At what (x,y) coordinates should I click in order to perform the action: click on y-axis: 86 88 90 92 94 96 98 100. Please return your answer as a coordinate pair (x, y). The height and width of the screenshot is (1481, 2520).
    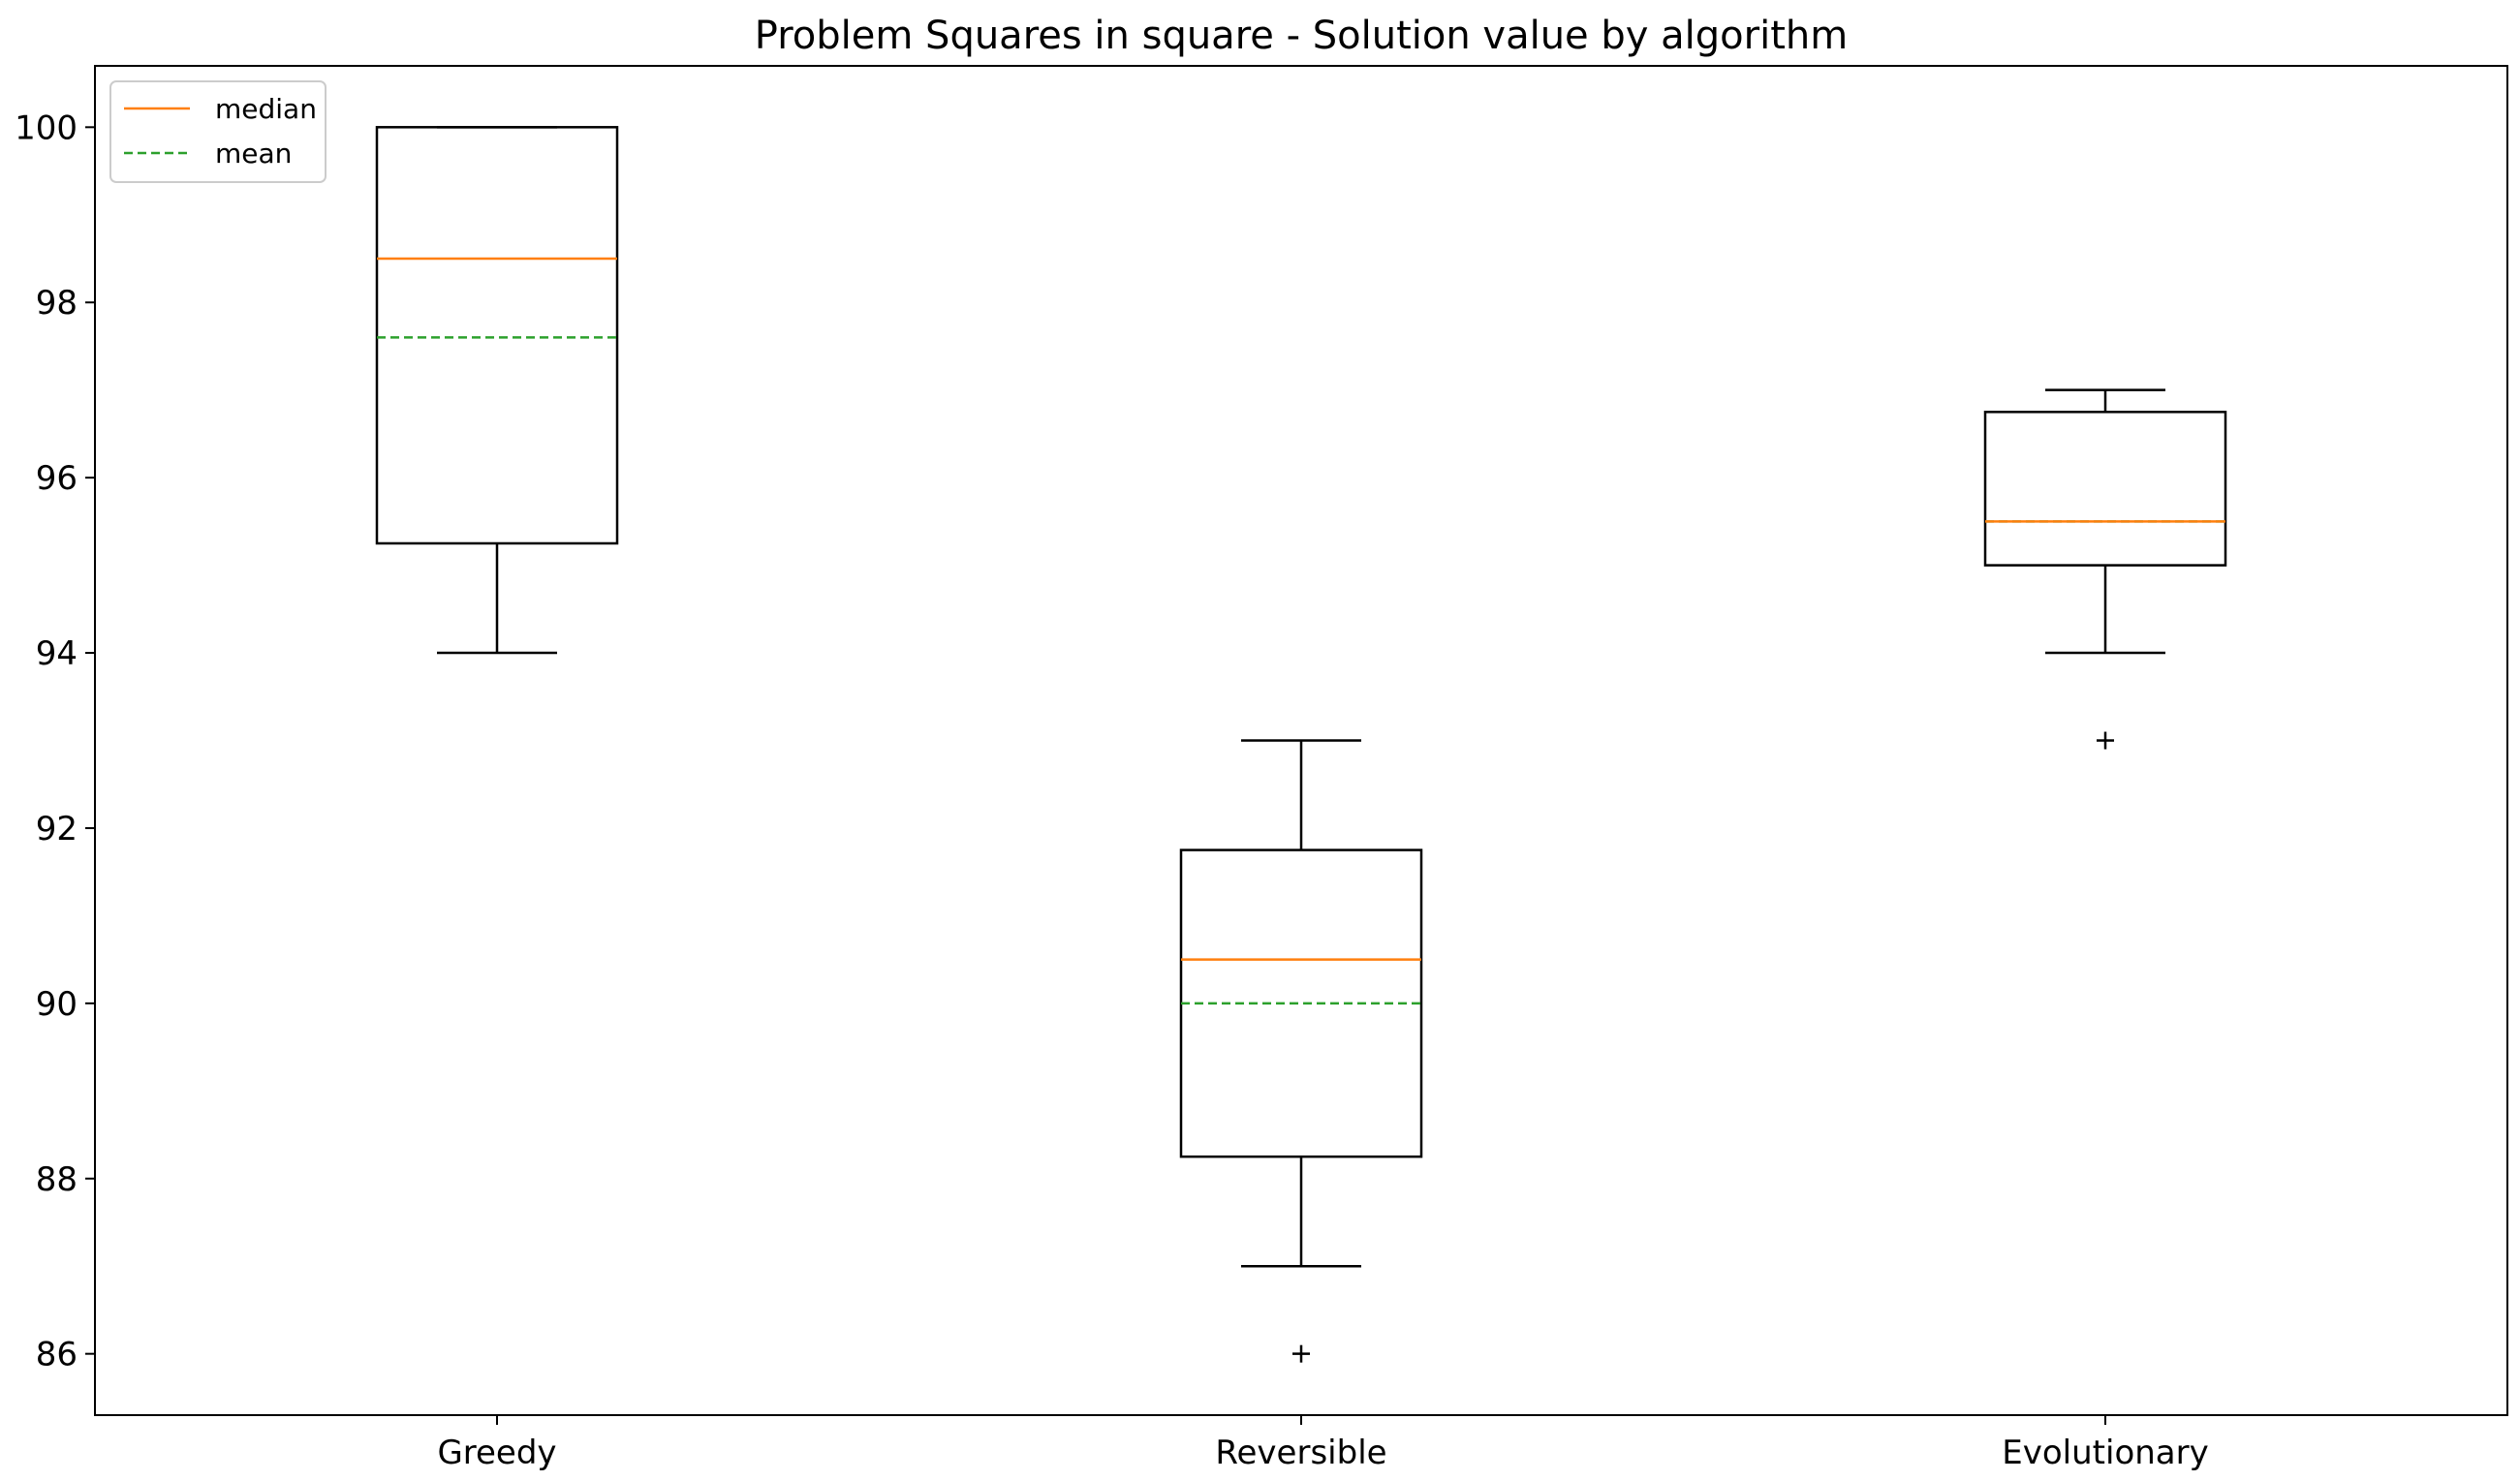
    Looking at the image, I should click on (55, 741).